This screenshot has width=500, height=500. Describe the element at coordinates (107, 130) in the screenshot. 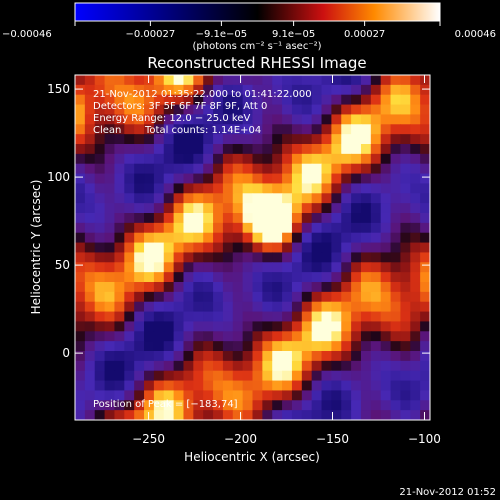

I see `annotation-method: Clean` at that location.